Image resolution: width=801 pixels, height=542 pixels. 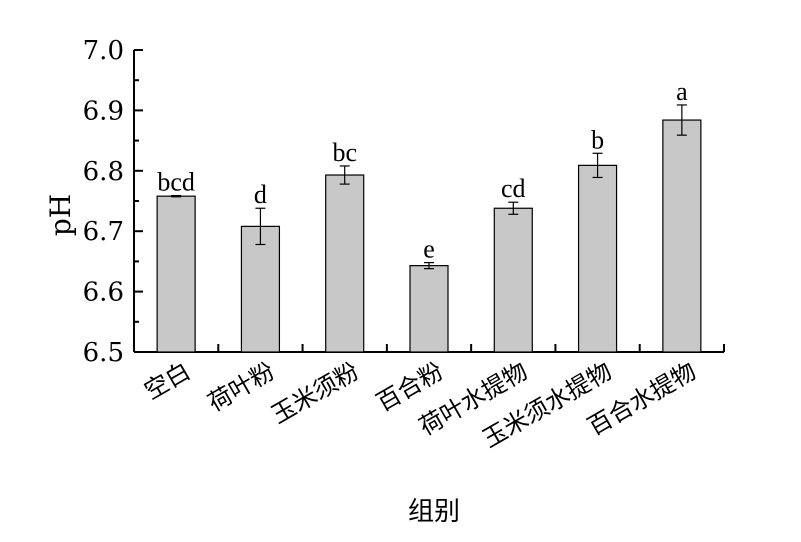 I want to click on y-axis-title: pH, so click(x=60, y=215).